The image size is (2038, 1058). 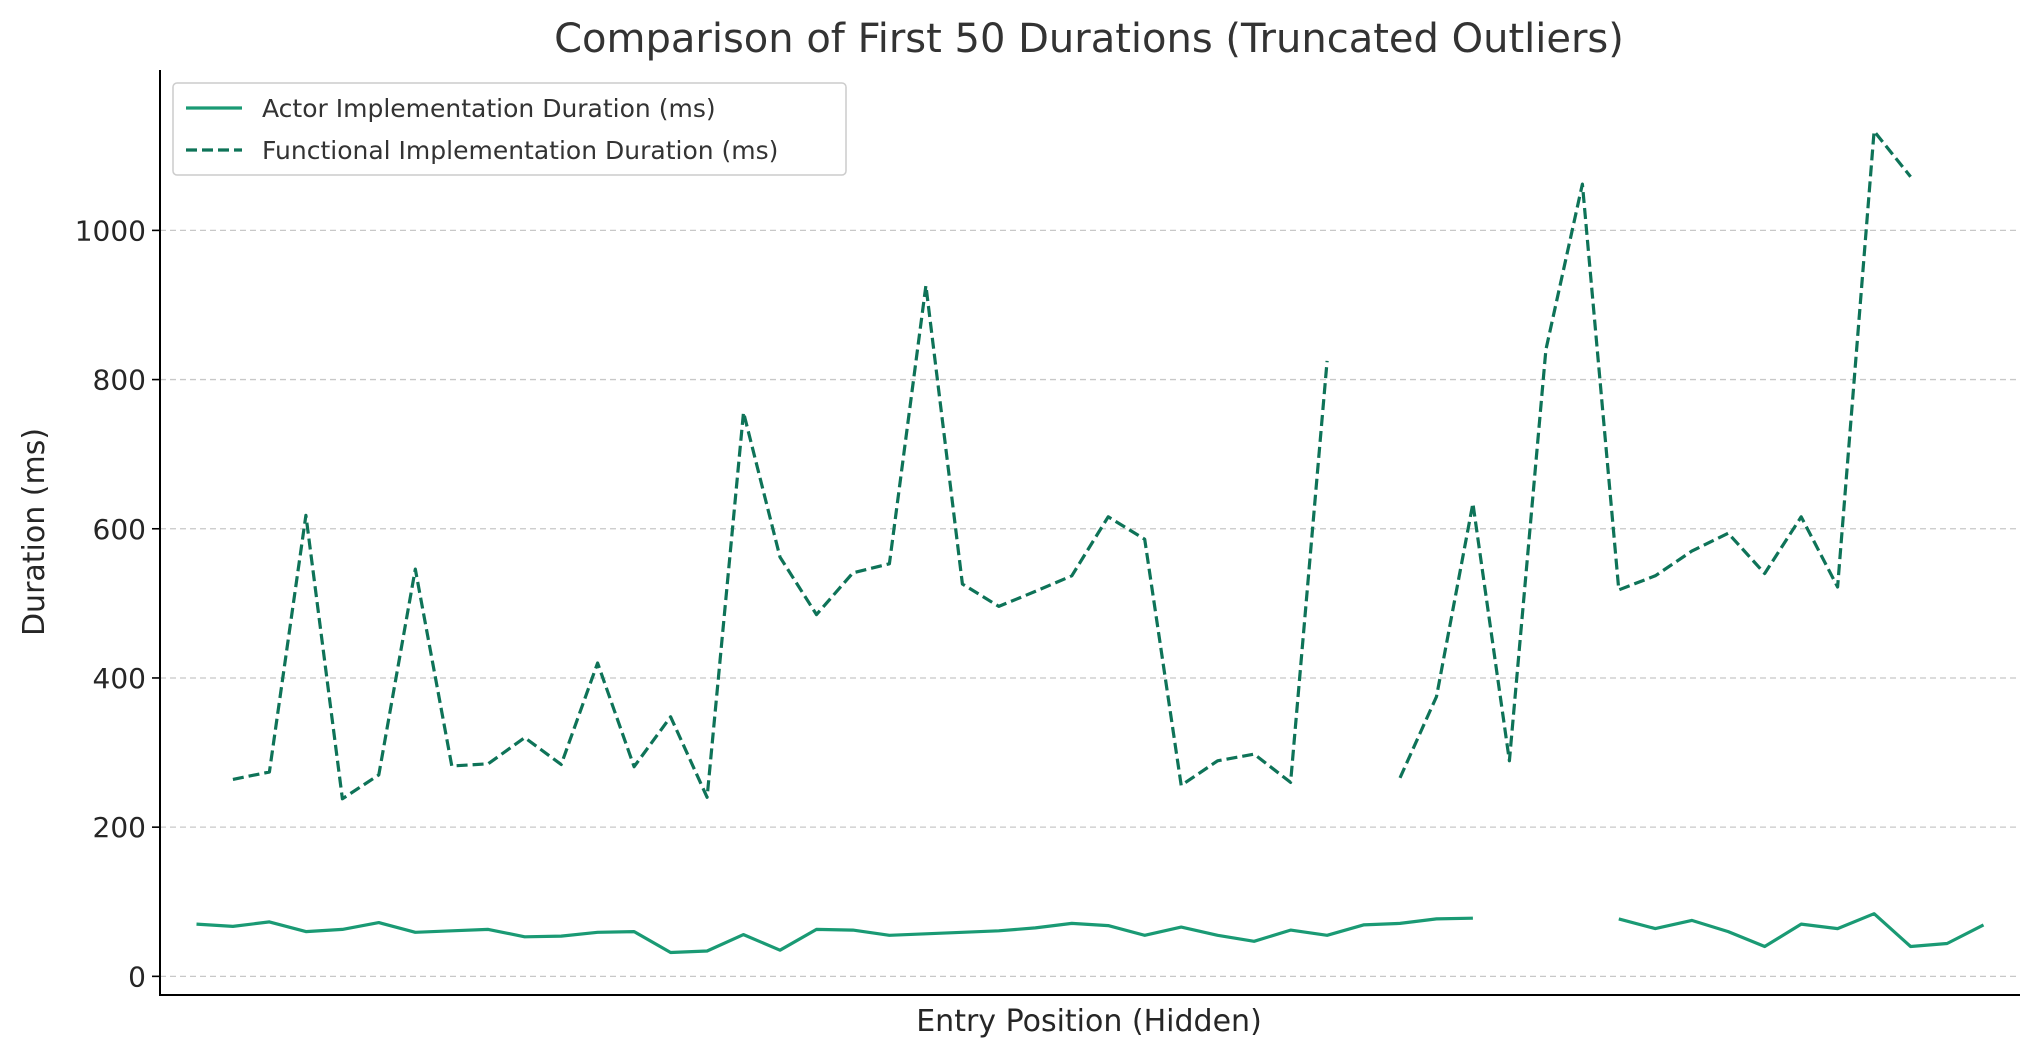 I want to click on legend-label-actor: Actor Implementation Duration (ms), so click(x=489, y=108).